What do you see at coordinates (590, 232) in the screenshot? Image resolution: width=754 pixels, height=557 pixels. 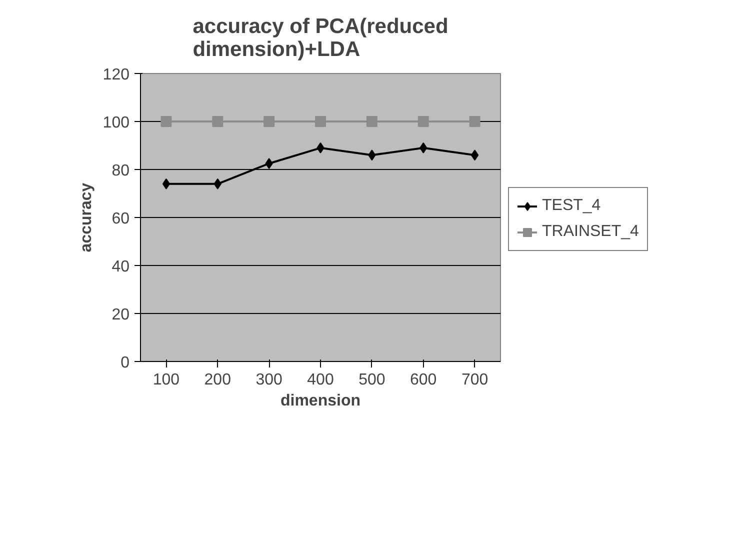 I see `legend-label: TRAINSET_4` at bounding box center [590, 232].